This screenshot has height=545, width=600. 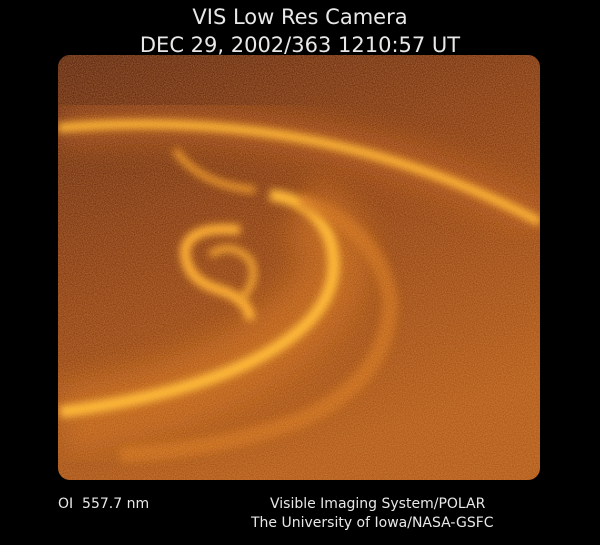 What do you see at coordinates (299, 17) in the screenshot?
I see `title: VIS Low Res Camera` at bounding box center [299, 17].